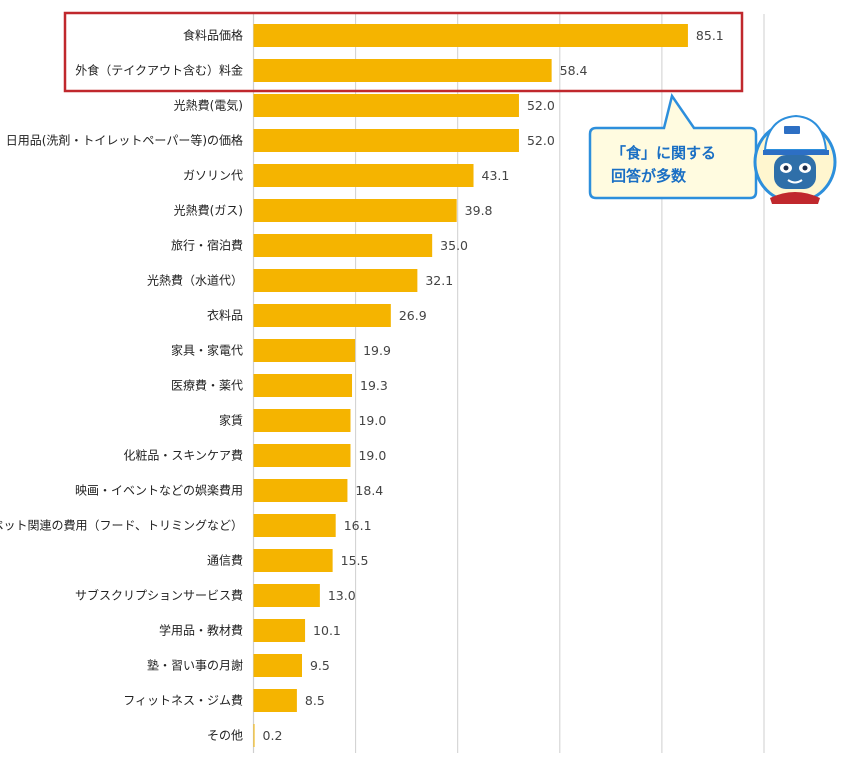 This screenshot has width=852, height=773. I want to click on data-label: 15.5, so click(355, 560).